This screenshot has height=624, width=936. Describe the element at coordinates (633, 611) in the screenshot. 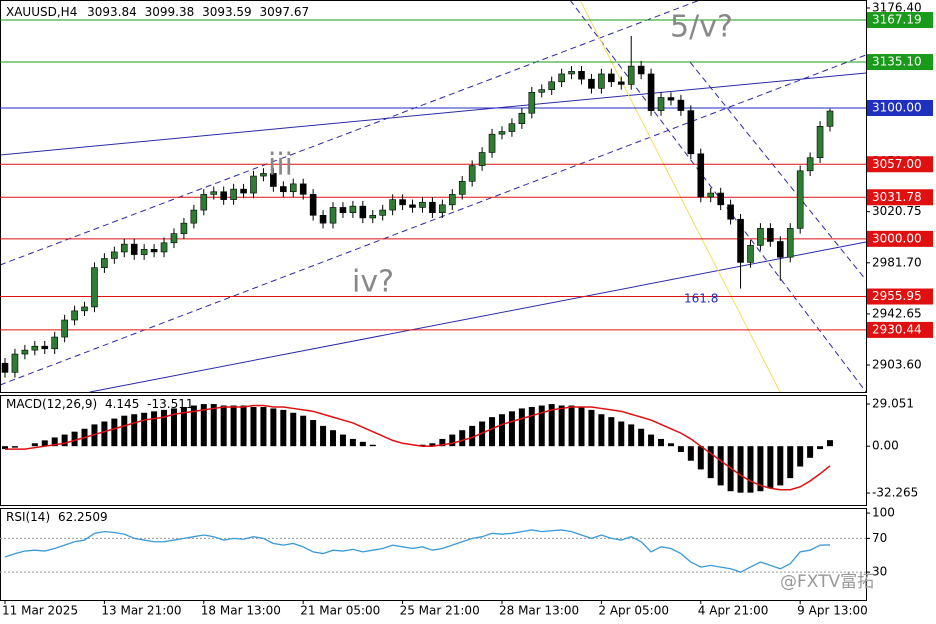

I see `x-tick-label: 2 Apr 05:00` at that location.